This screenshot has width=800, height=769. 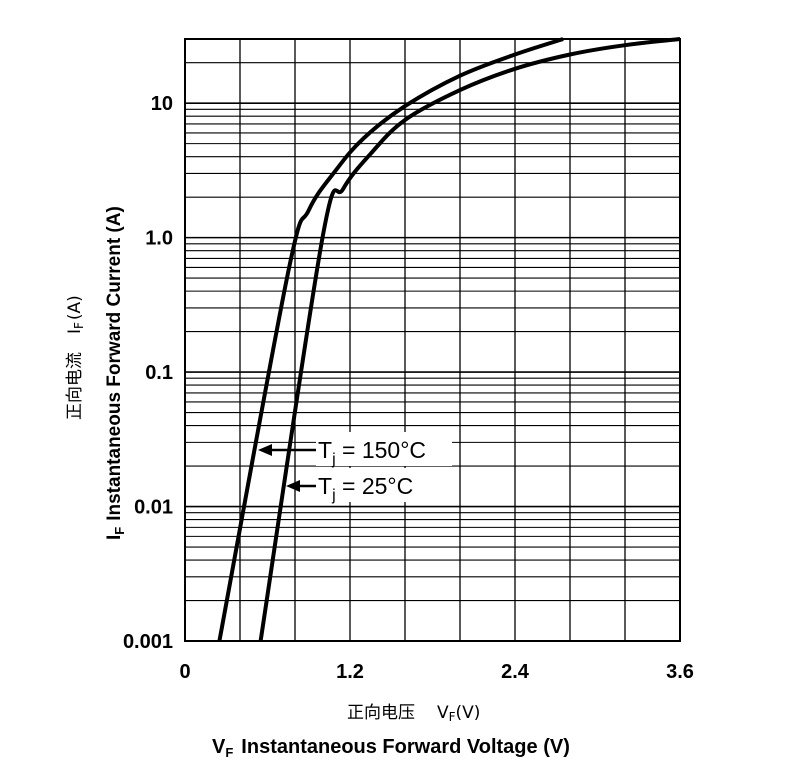 I want to click on svg-text:正向电流IF(A): 正向电流 IF (A), so click(x=75, y=357).